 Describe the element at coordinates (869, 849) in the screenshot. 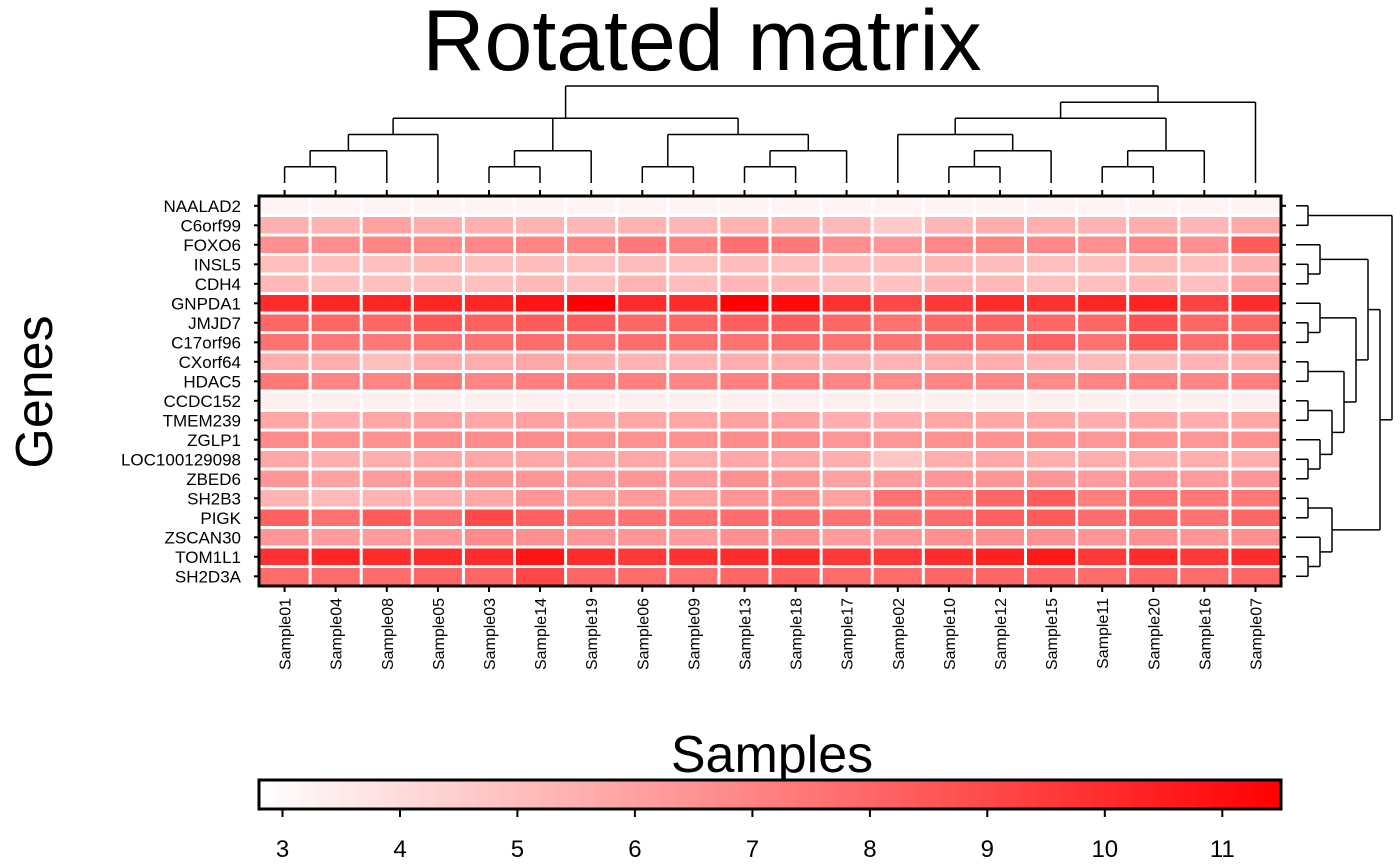

I see `colorbar-tick-label: 8` at that location.